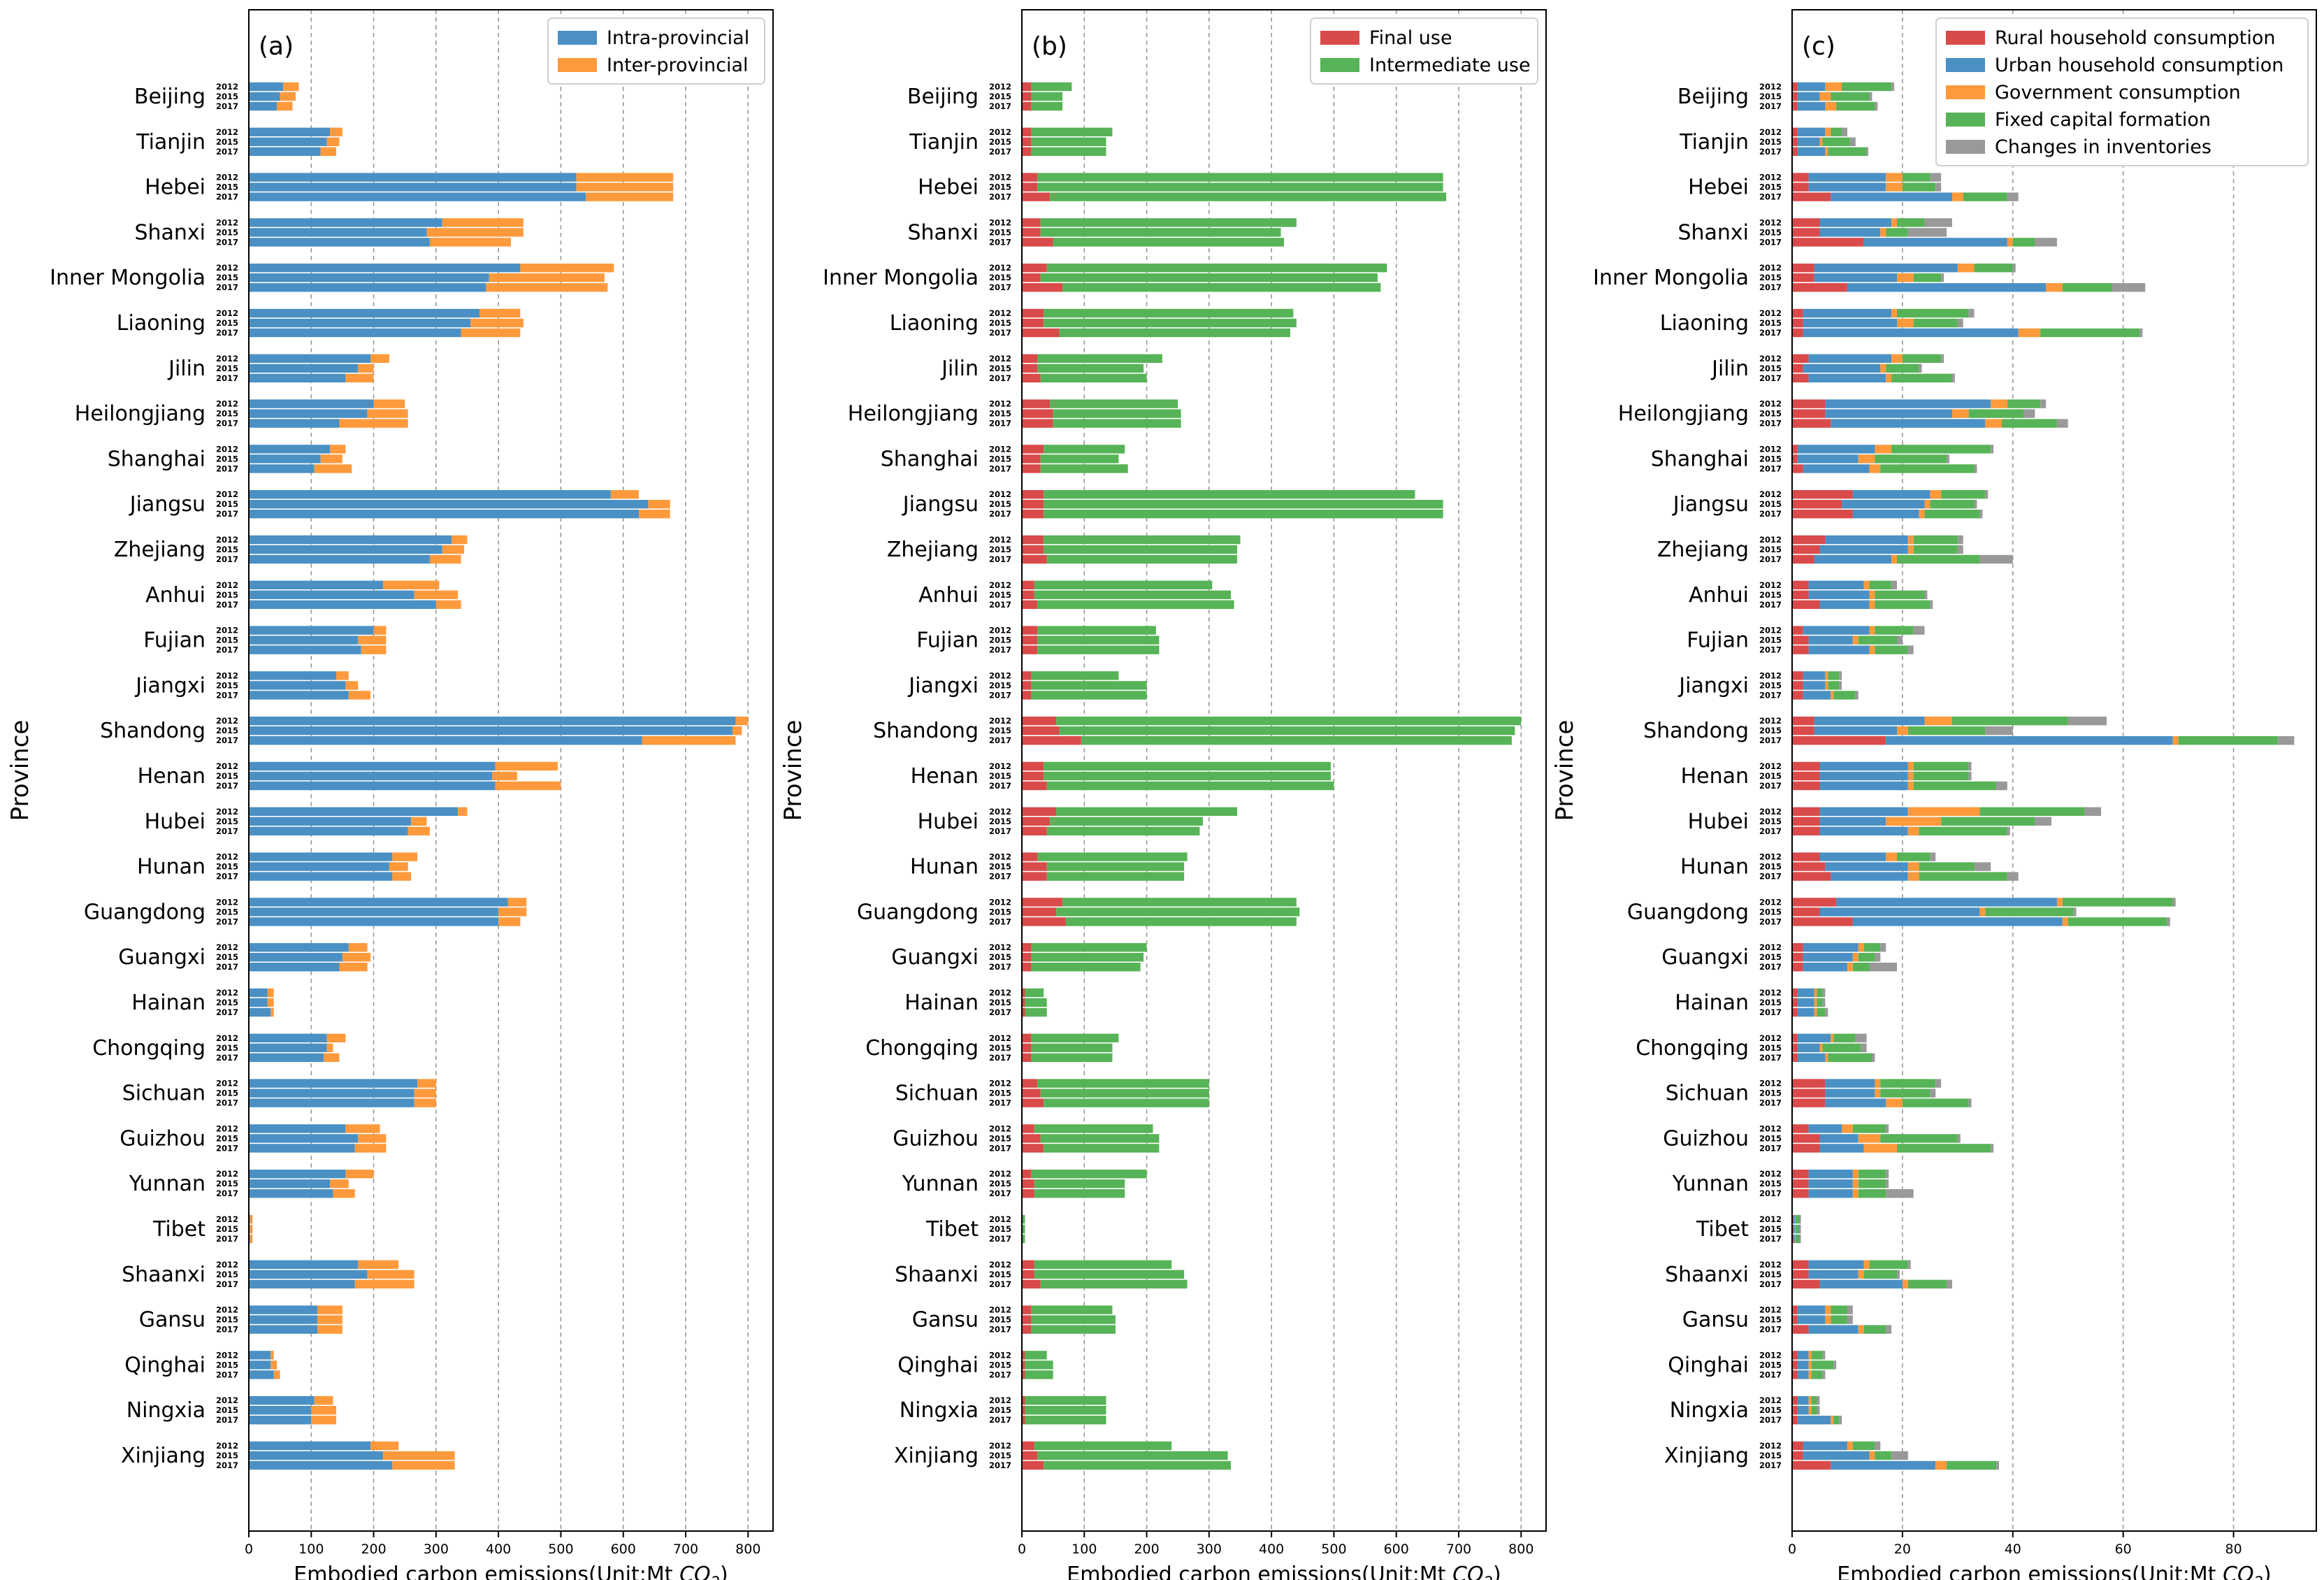 Image resolution: width=2324 pixels, height=1580 pixels. What do you see at coordinates (1033, 504) in the screenshot?
I see `bar-jiangsu-2015-final-use` at bounding box center [1033, 504].